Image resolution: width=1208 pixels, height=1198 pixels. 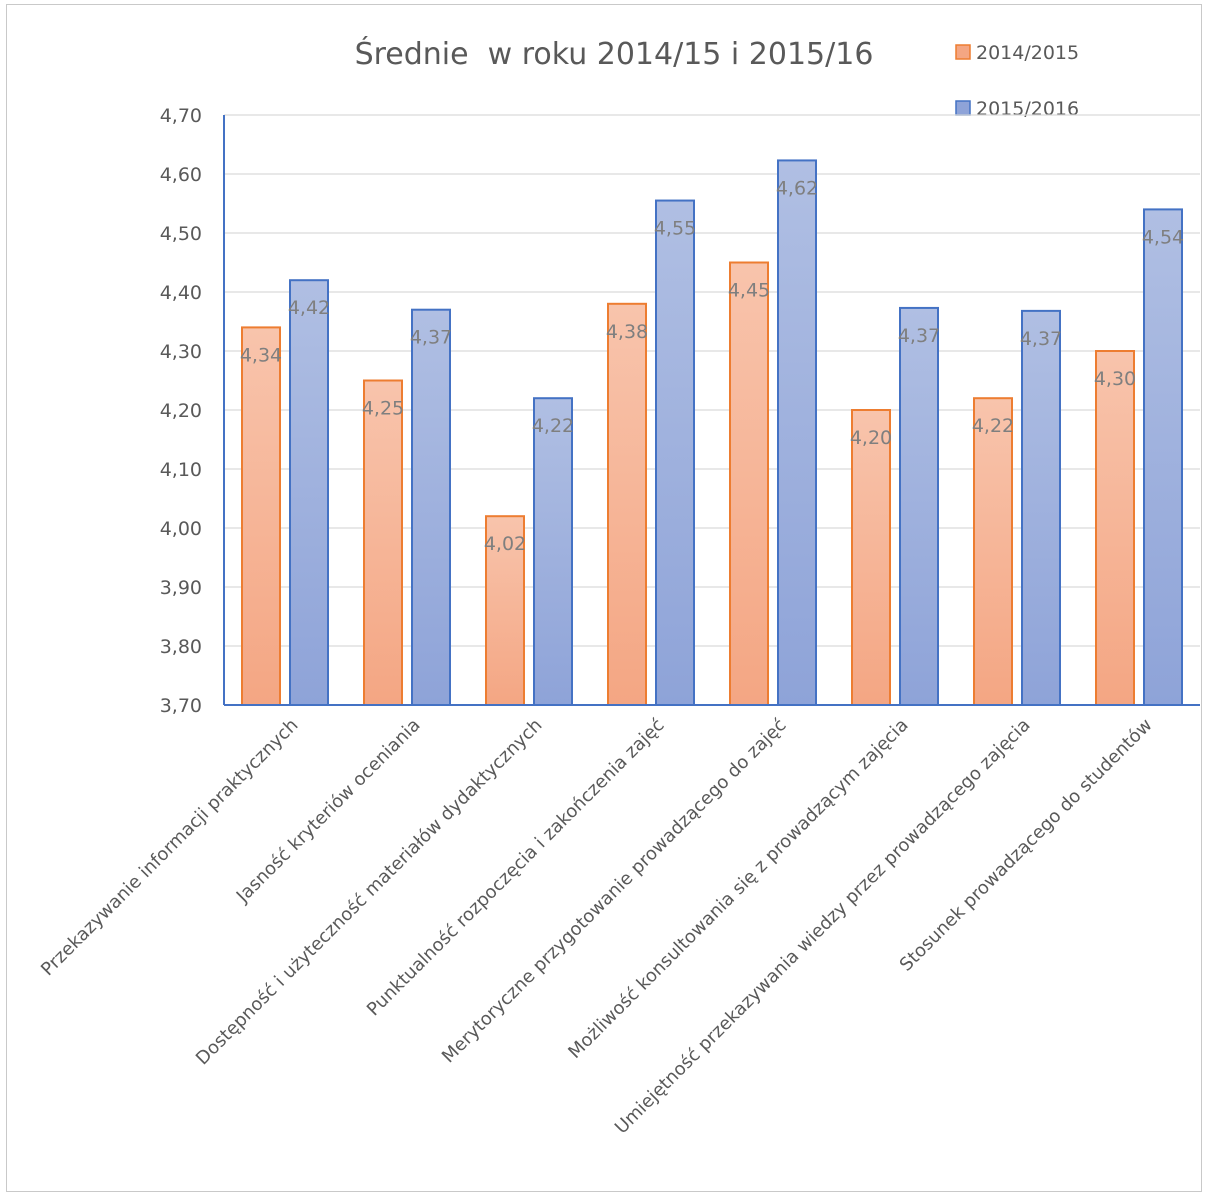 I want to click on data-label: 4,42, so click(x=309, y=308).